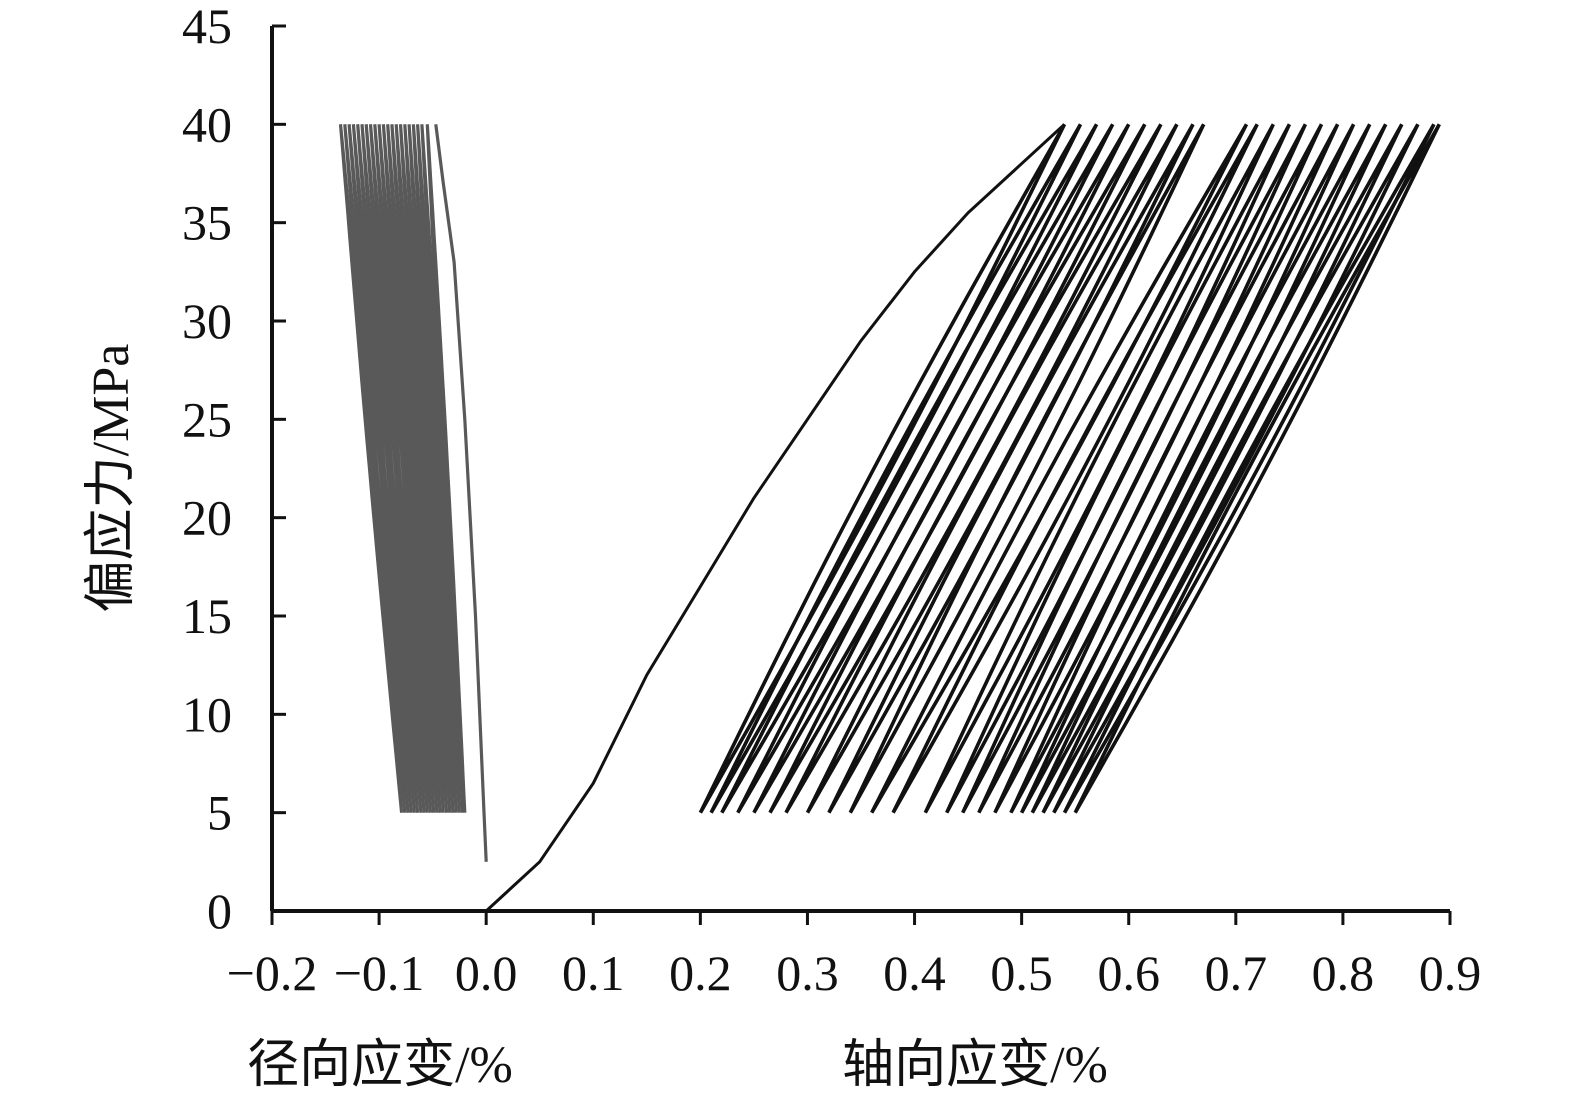 Image resolution: width=1575 pixels, height=1104 pixels. Describe the element at coordinates (1021, 973) in the screenshot. I see `x-tick-label: 0.5` at that location.